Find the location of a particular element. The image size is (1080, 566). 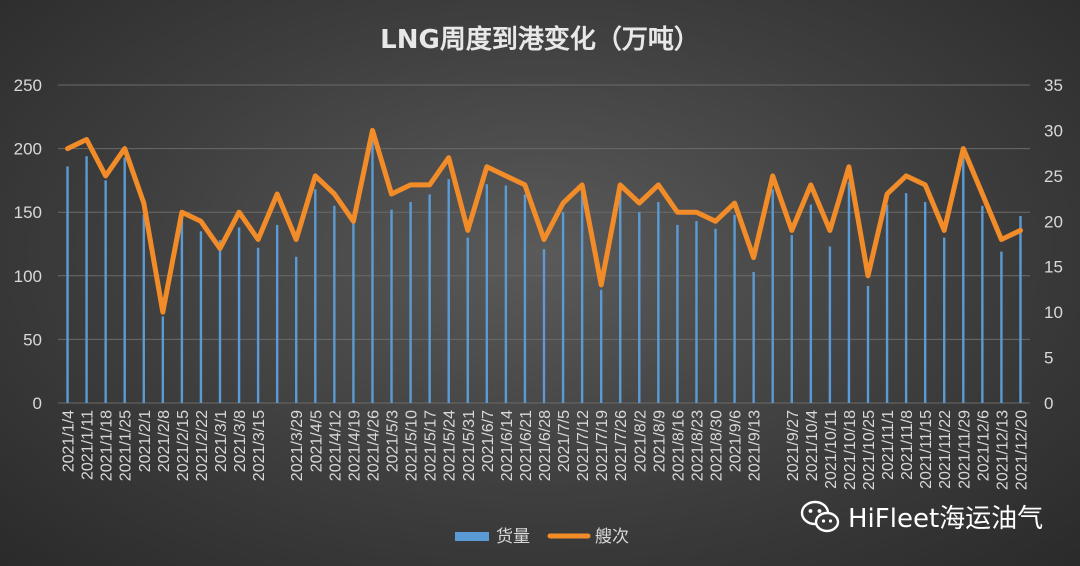

x-tick-label: 2021/6/28 is located at coordinates (545, 445).